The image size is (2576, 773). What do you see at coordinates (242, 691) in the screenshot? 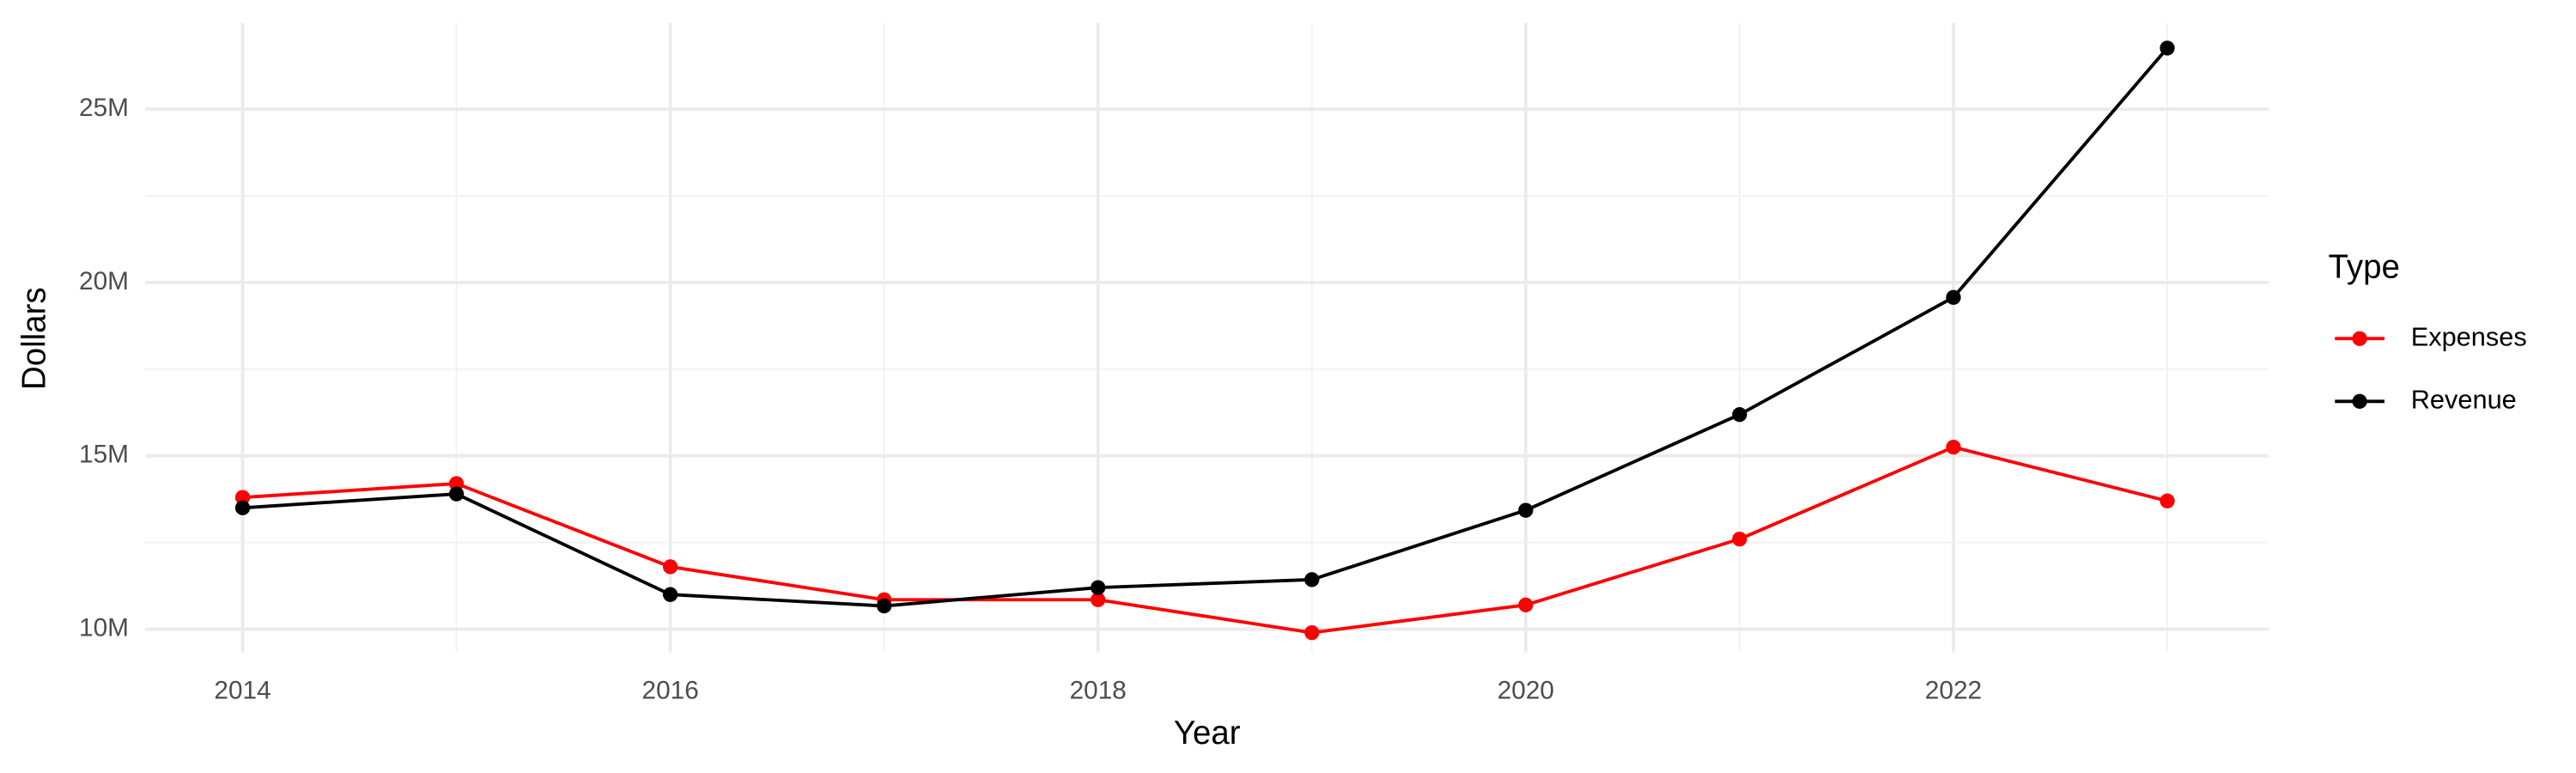
I see `x-tick-label: 2014` at bounding box center [242, 691].